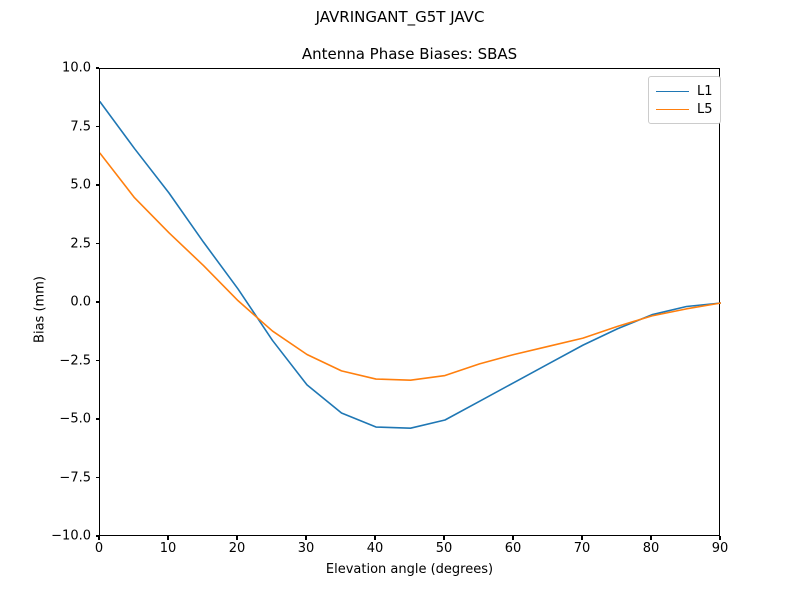 This screenshot has height=600, width=800. I want to click on legend-swatch-l5, so click(672, 109).